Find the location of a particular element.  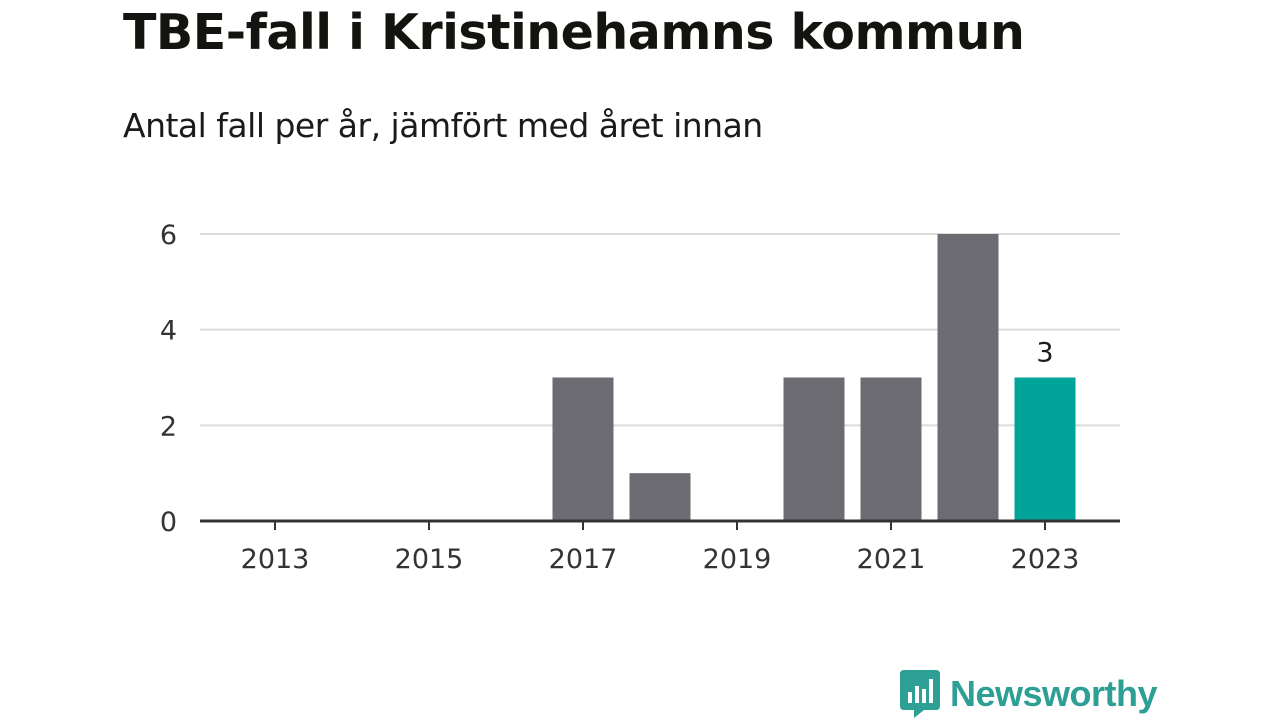

x-tick-label: 2021 is located at coordinates (891, 559).